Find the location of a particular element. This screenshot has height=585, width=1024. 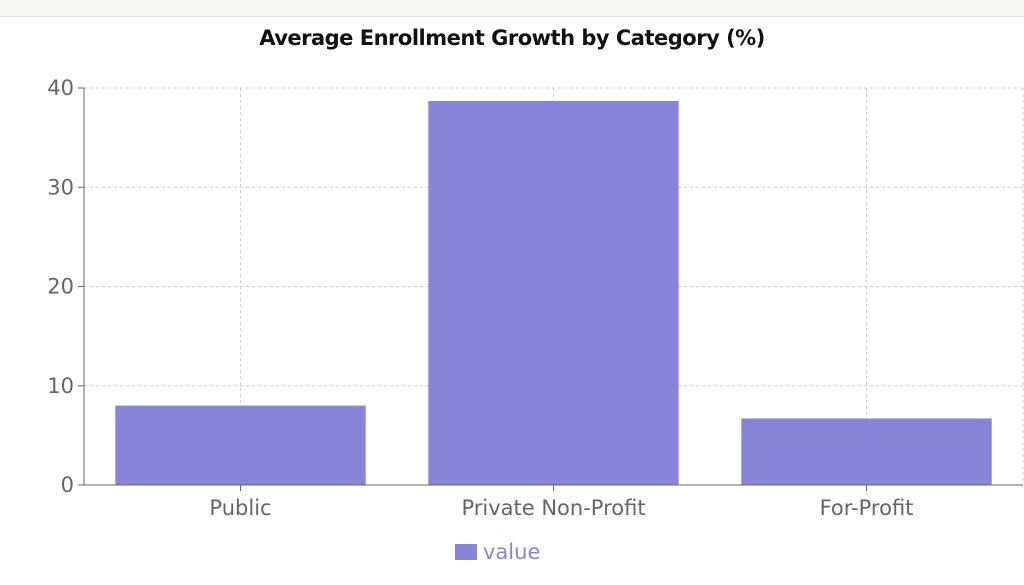

x-tick-label: Public is located at coordinates (240, 508).